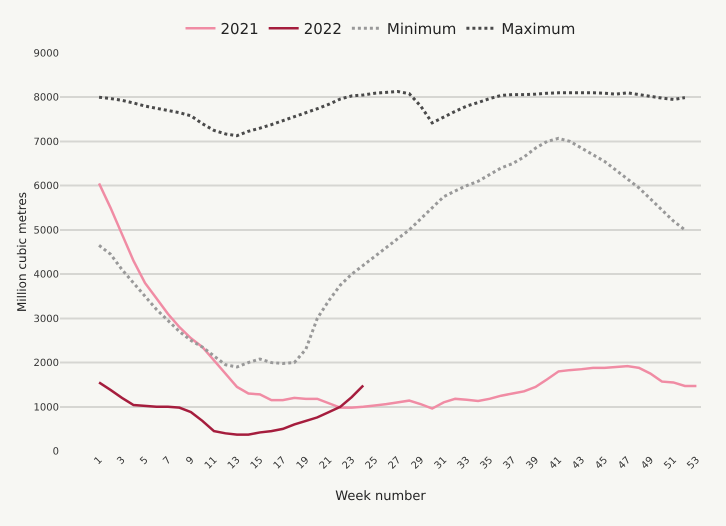  What do you see at coordinates (167, 461) in the screenshot?
I see `x-tick-label: 7` at bounding box center [167, 461].